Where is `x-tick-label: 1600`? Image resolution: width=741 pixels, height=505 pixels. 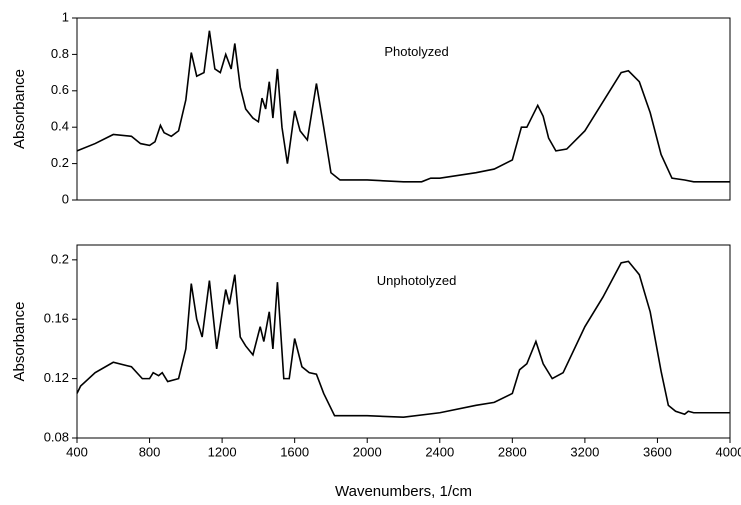
x-tick-label: 1600 is located at coordinates (294, 451).